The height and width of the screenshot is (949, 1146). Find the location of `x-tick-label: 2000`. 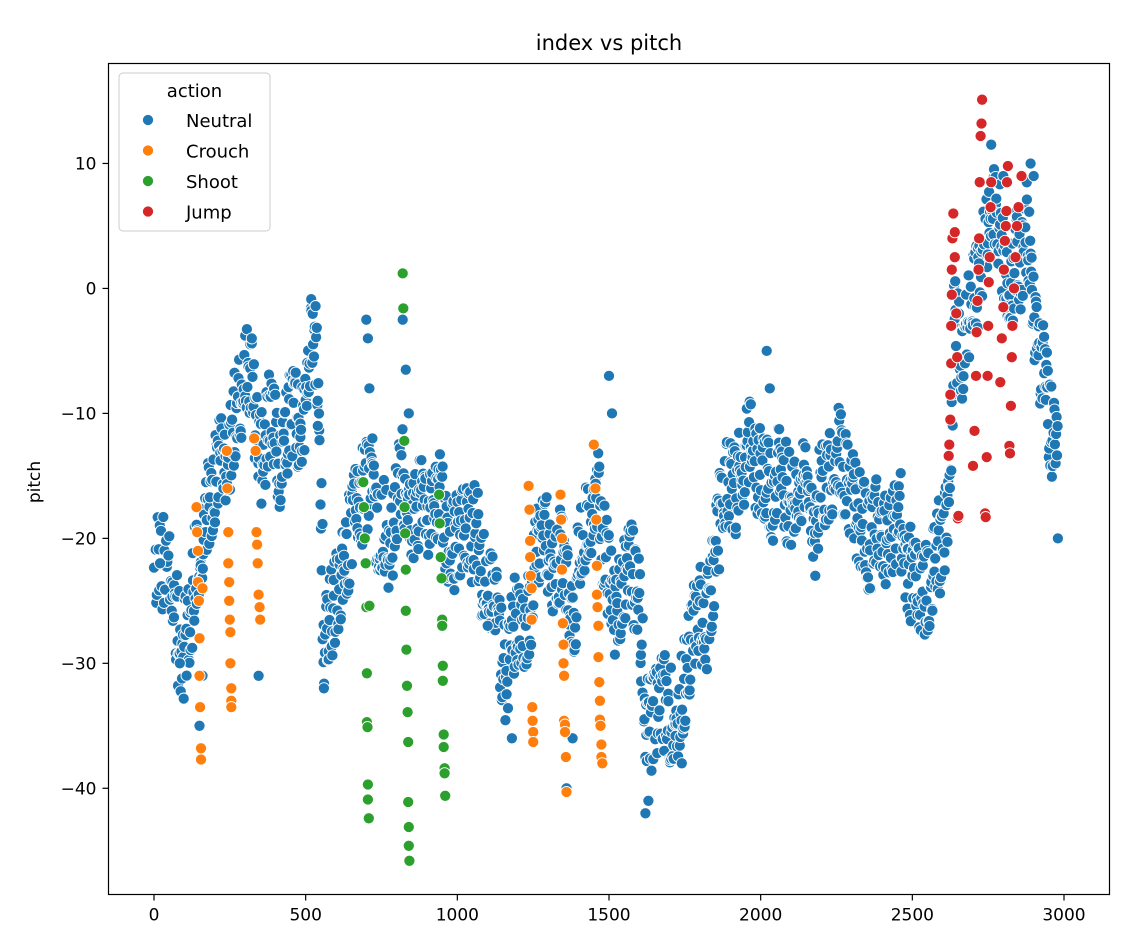

x-tick-label: 2000 is located at coordinates (760, 916).